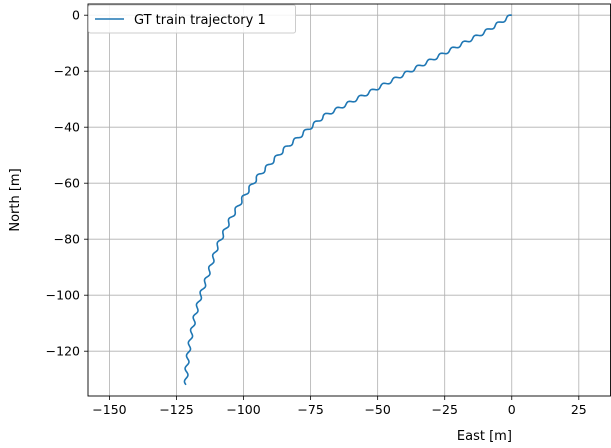 The image size is (611, 448). What do you see at coordinates (63, 351) in the screenshot?
I see `y-tick-label: −120` at bounding box center [63, 351].